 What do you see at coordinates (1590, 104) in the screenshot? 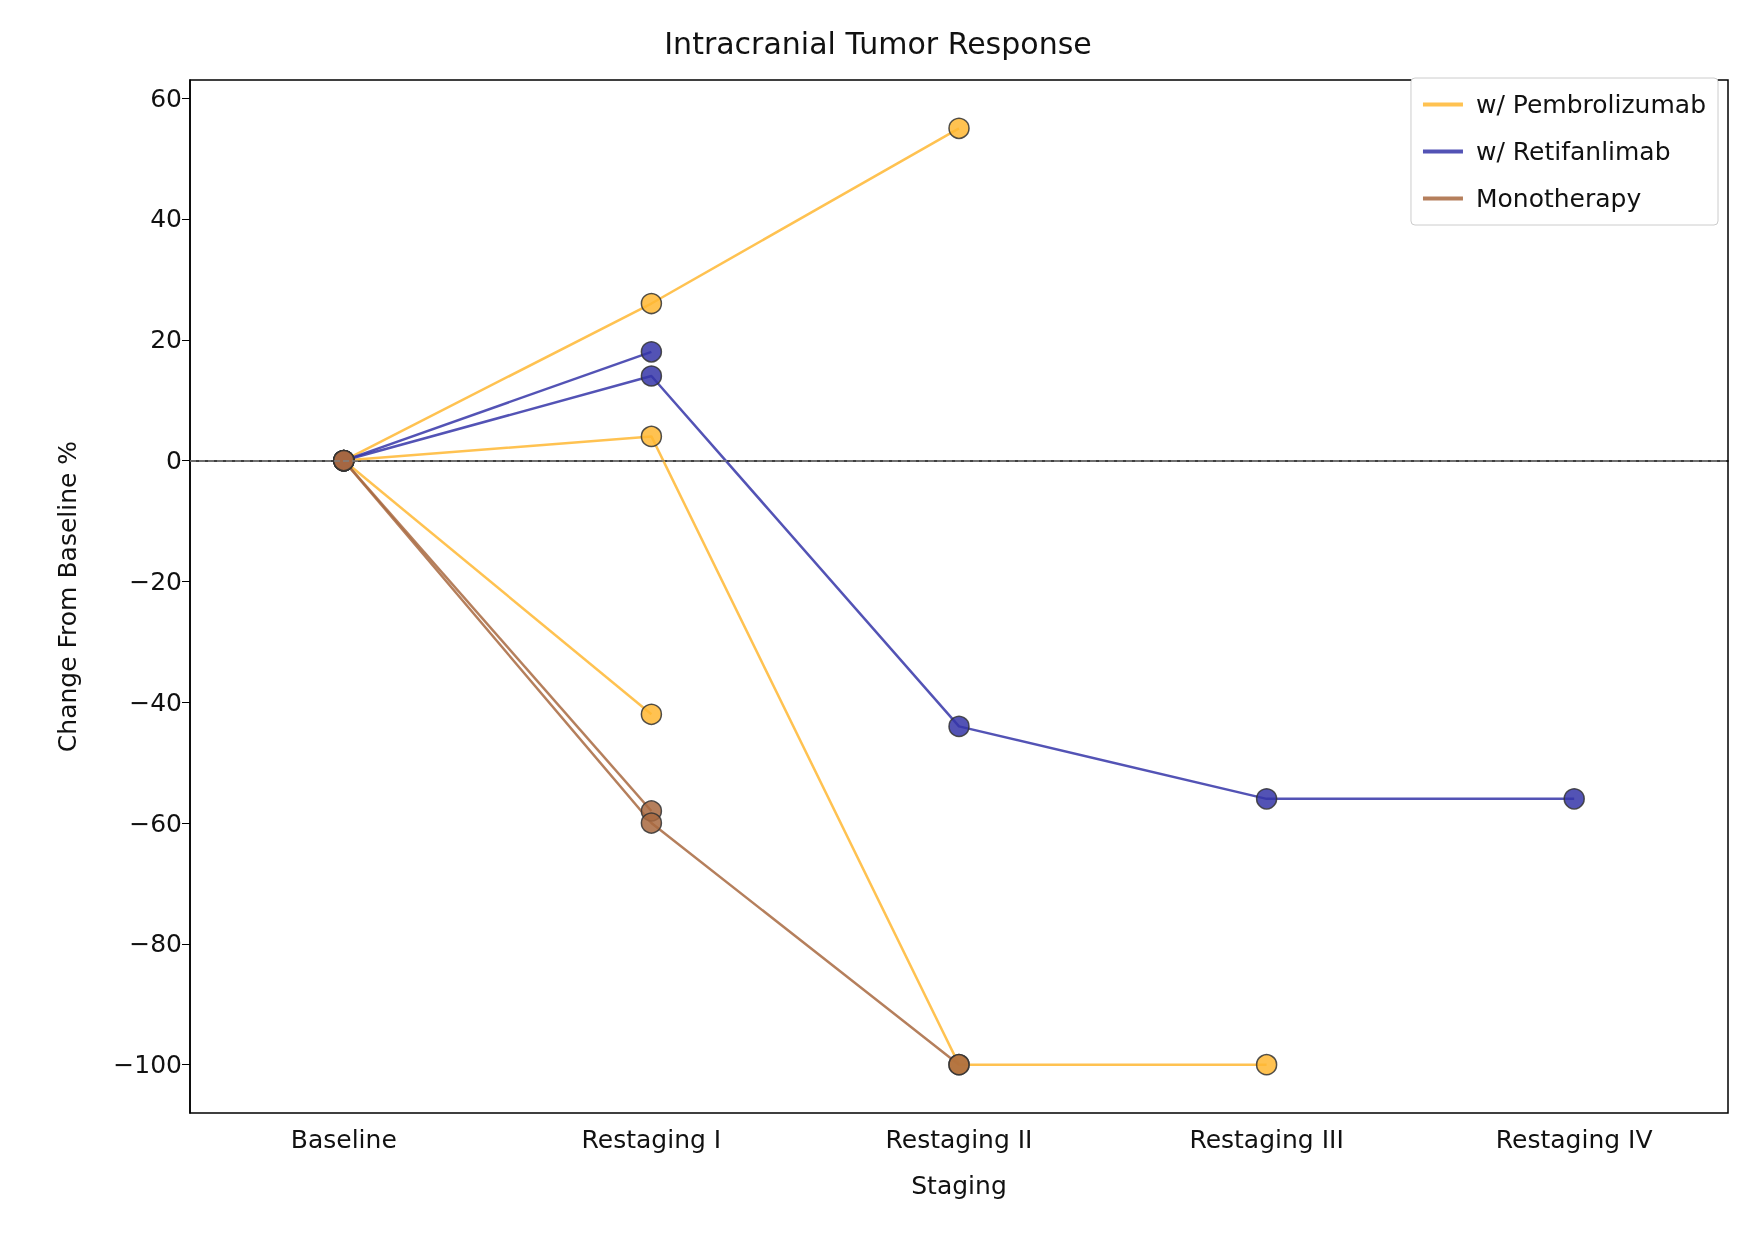
I see `legend-label: w/ Pembrolizumab` at bounding box center [1590, 104].